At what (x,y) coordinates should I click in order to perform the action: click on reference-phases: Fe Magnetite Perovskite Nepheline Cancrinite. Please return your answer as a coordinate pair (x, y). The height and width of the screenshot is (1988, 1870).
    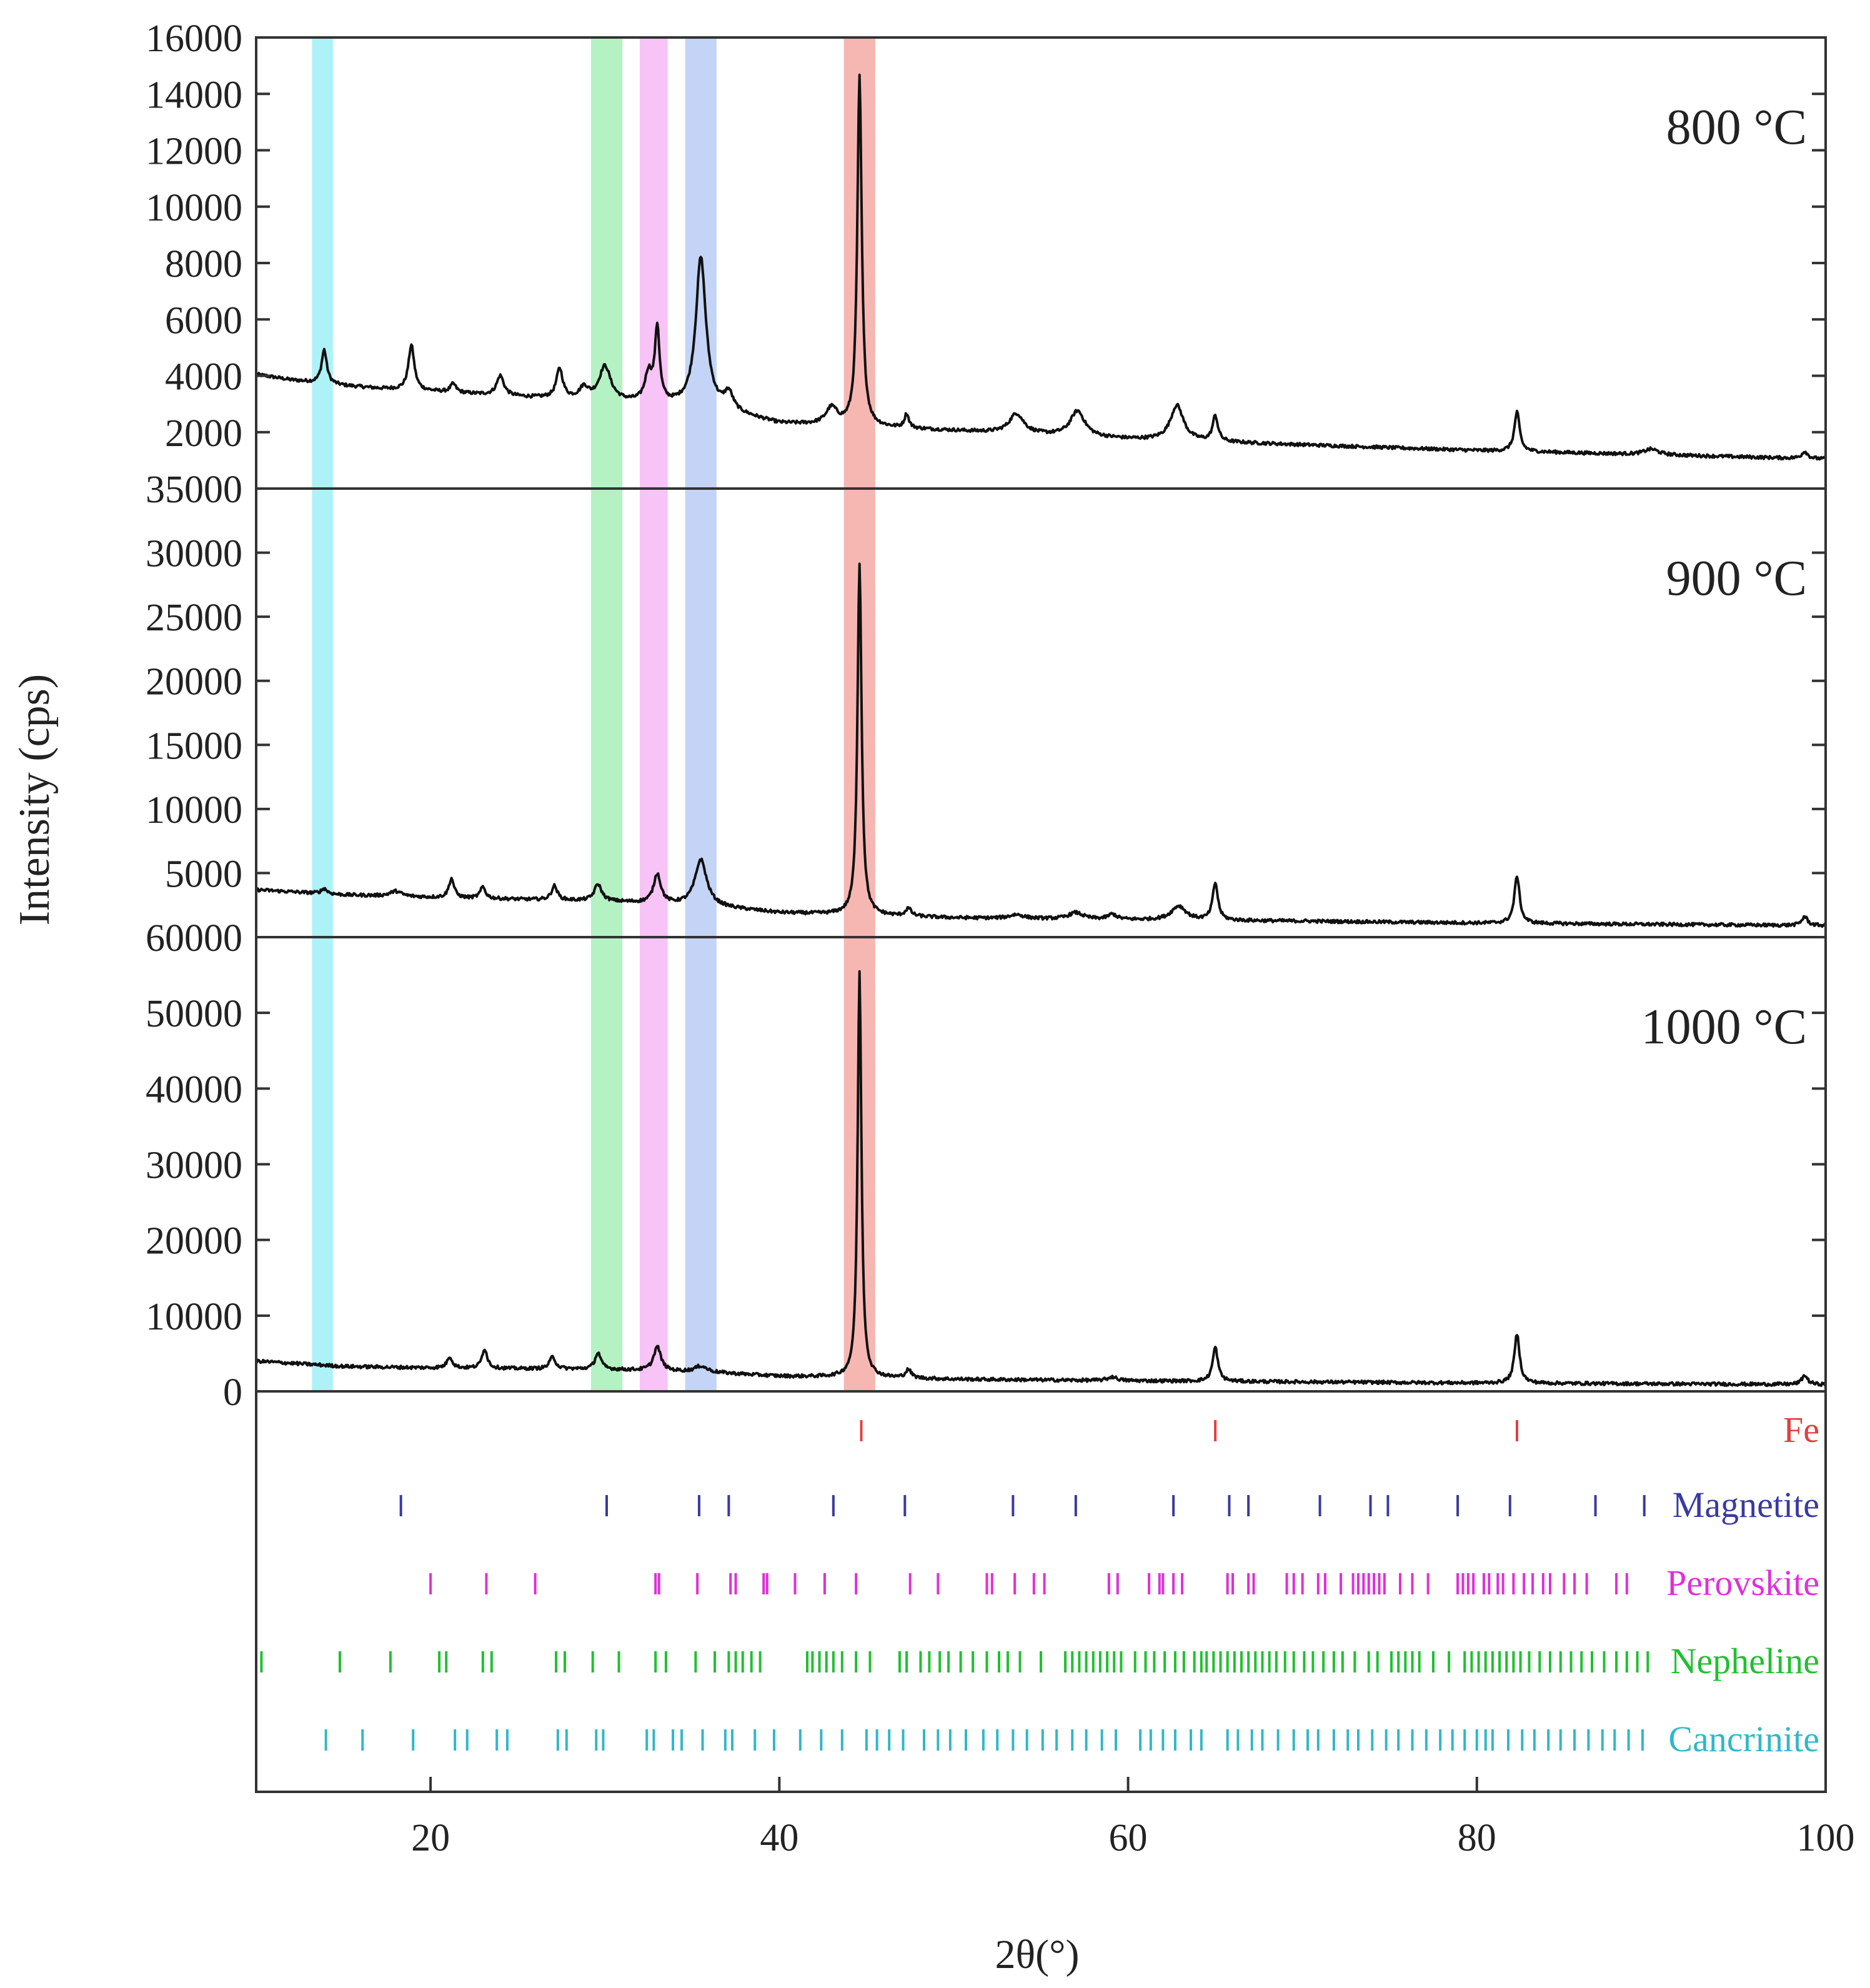
    Looking at the image, I should click on (1039, 1584).